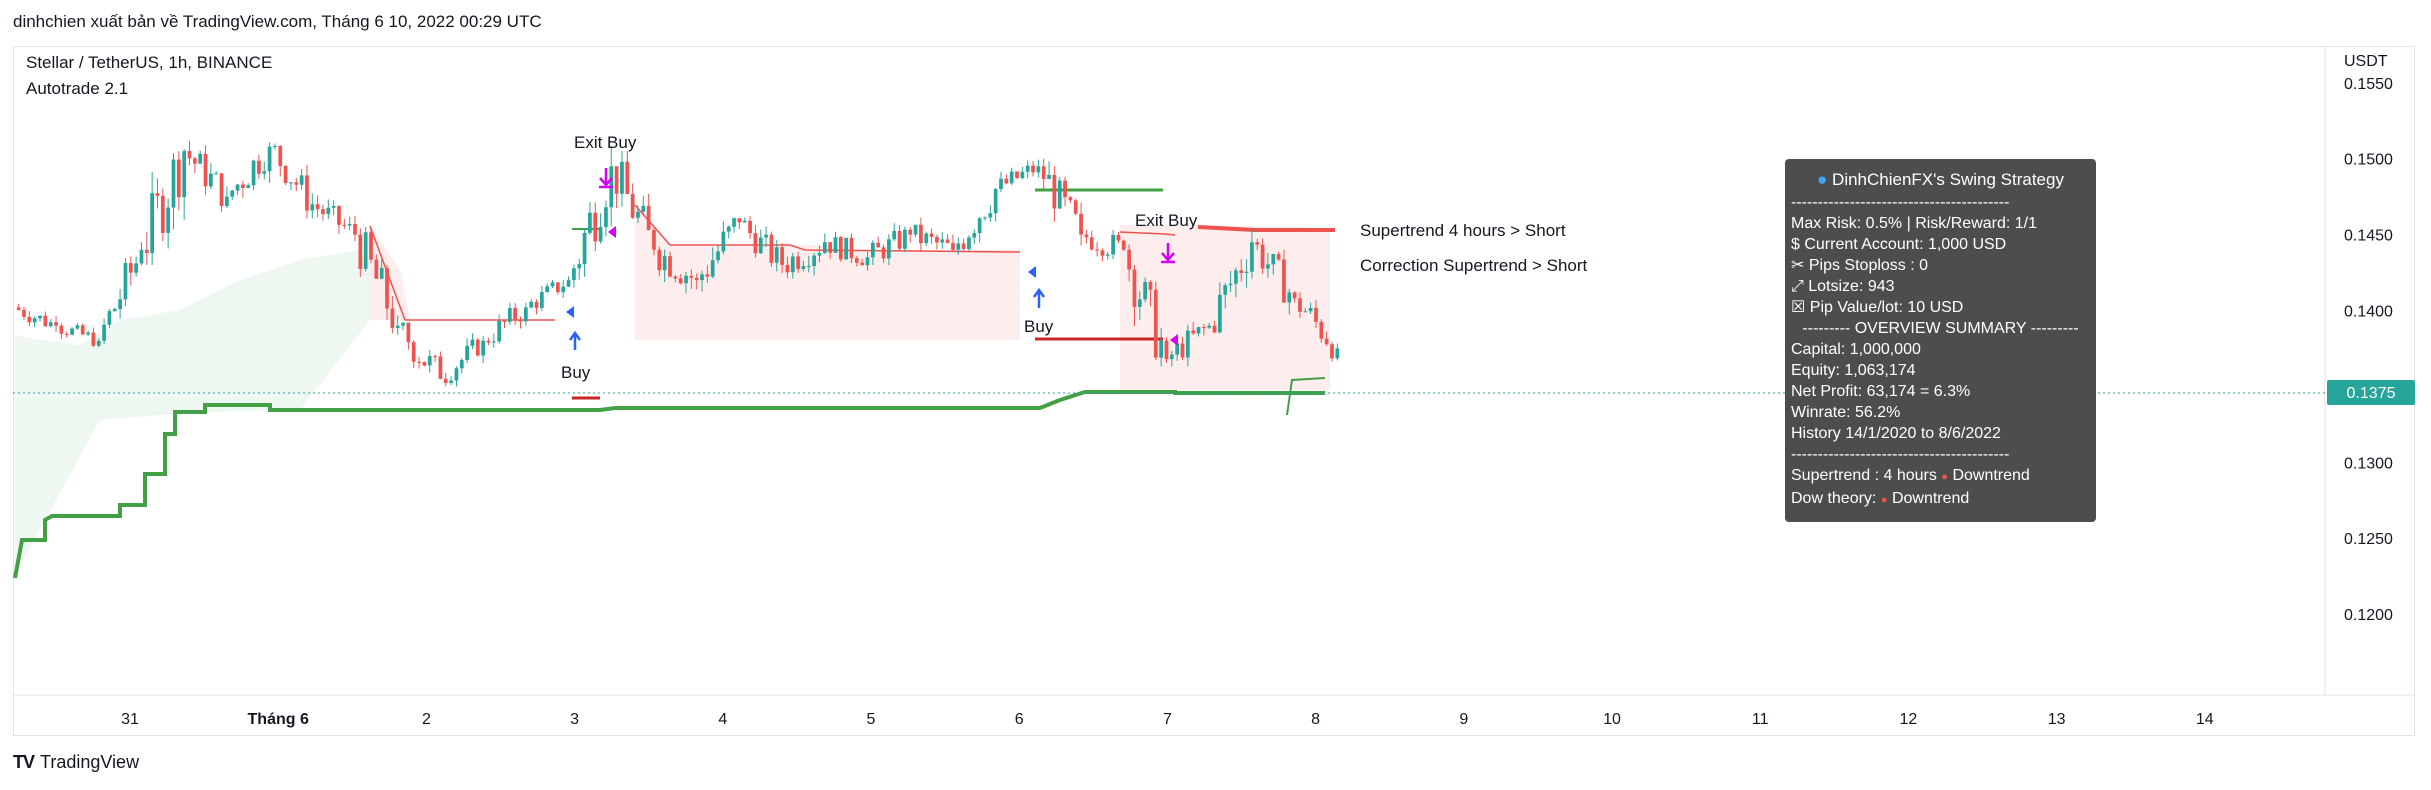 The image size is (2431, 790). Describe the element at coordinates (77, 88) in the screenshot. I see `indicator-legend: Autotrade 2.1` at that location.